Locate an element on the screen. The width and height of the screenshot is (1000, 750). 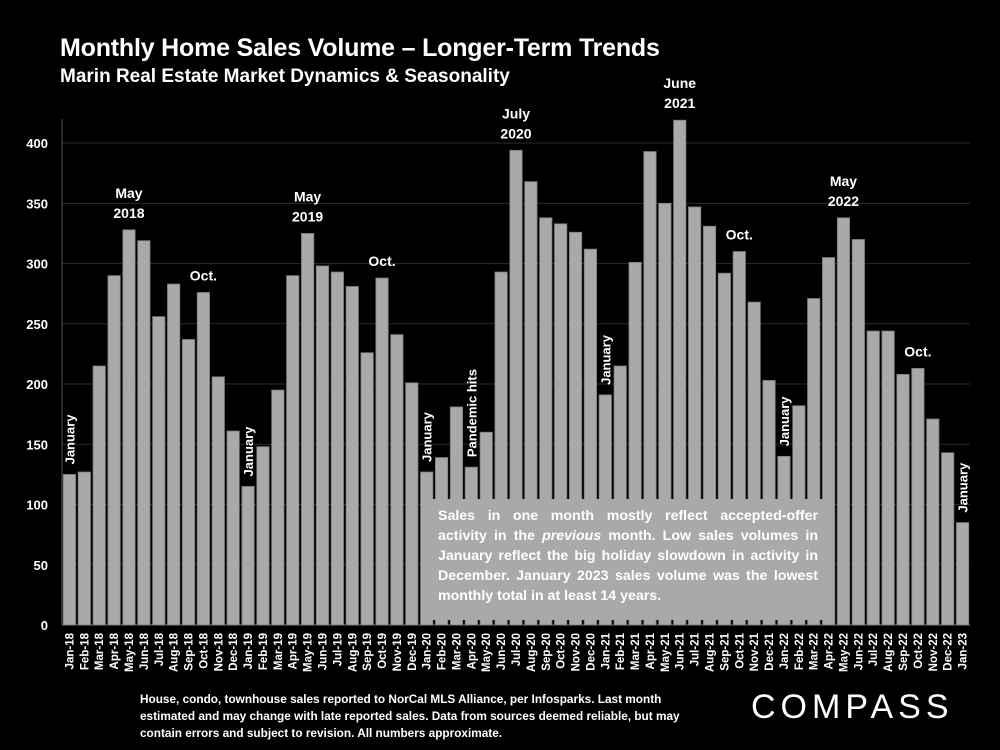
annotation-line: June is located at coordinates (679, 83).